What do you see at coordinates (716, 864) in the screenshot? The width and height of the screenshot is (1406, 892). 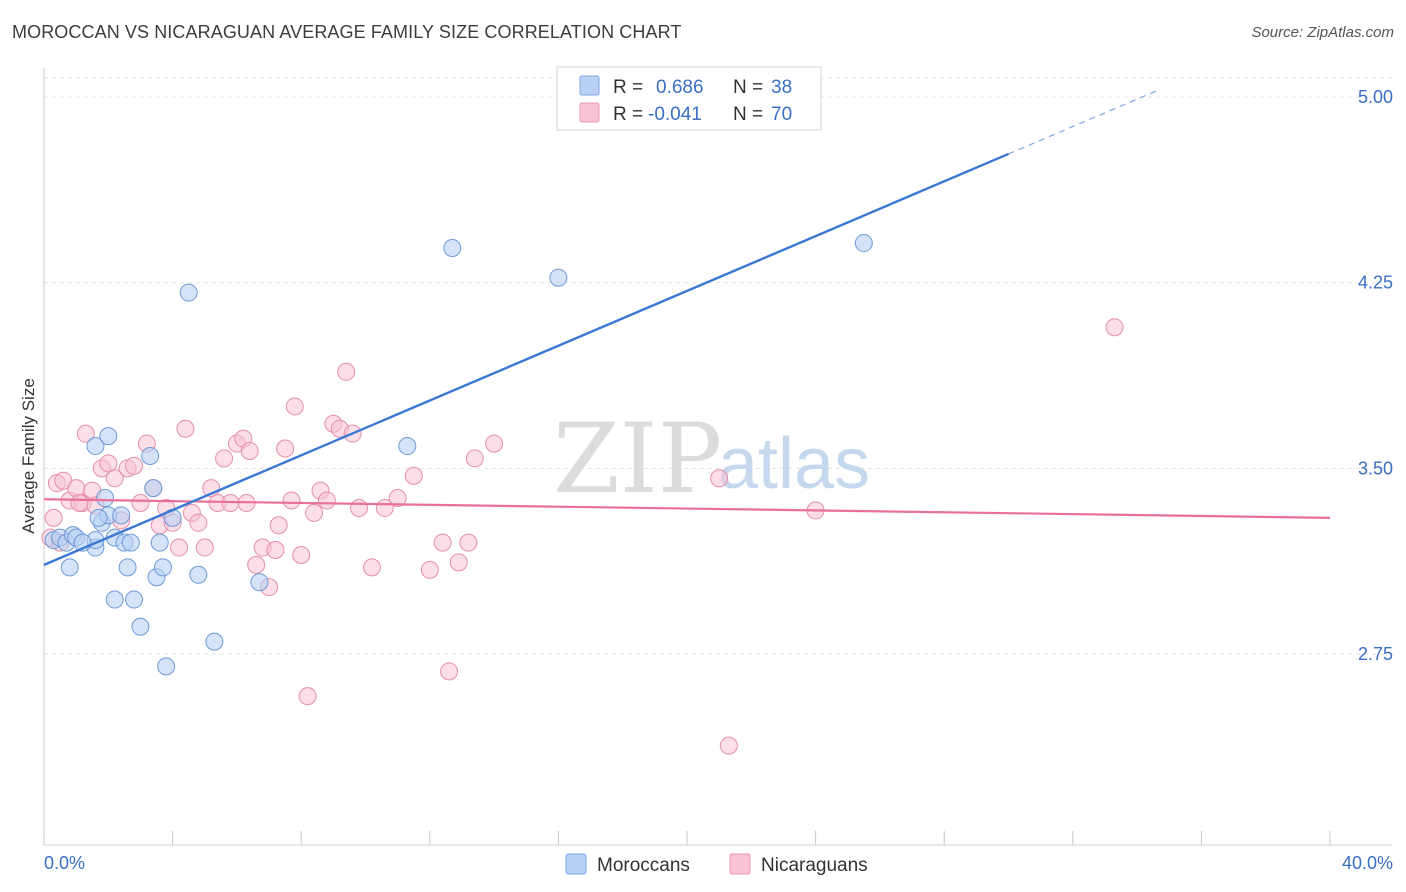 I see `bottom-legend: Moroccans Nicaraguans` at bounding box center [716, 864].